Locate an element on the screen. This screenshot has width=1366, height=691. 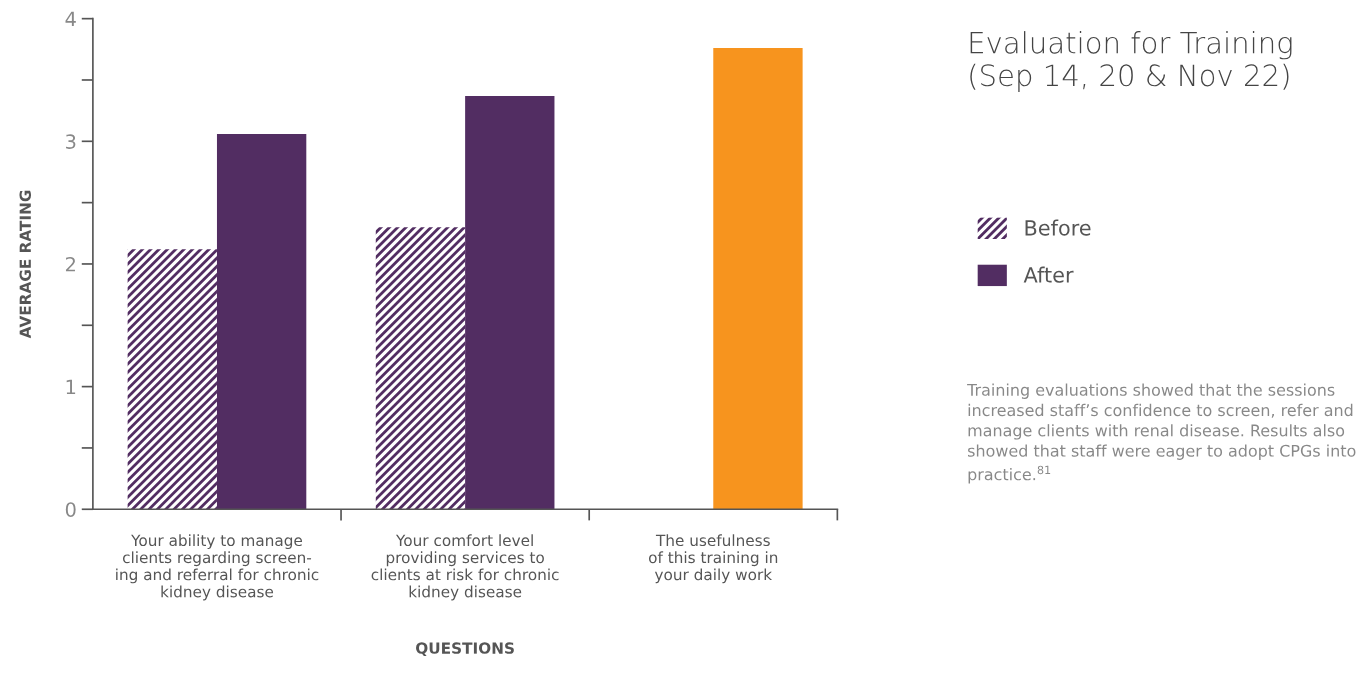
y-tick-label: 3 is located at coordinates (71, 141).